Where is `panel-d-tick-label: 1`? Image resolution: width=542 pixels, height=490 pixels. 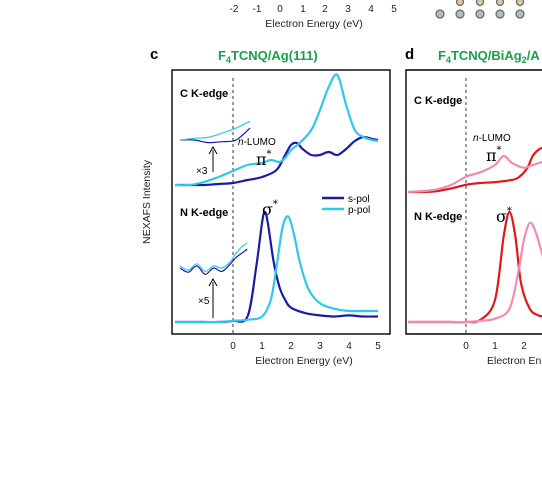
panel-d-tick-label: 1 is located at coordinates (495, 346).